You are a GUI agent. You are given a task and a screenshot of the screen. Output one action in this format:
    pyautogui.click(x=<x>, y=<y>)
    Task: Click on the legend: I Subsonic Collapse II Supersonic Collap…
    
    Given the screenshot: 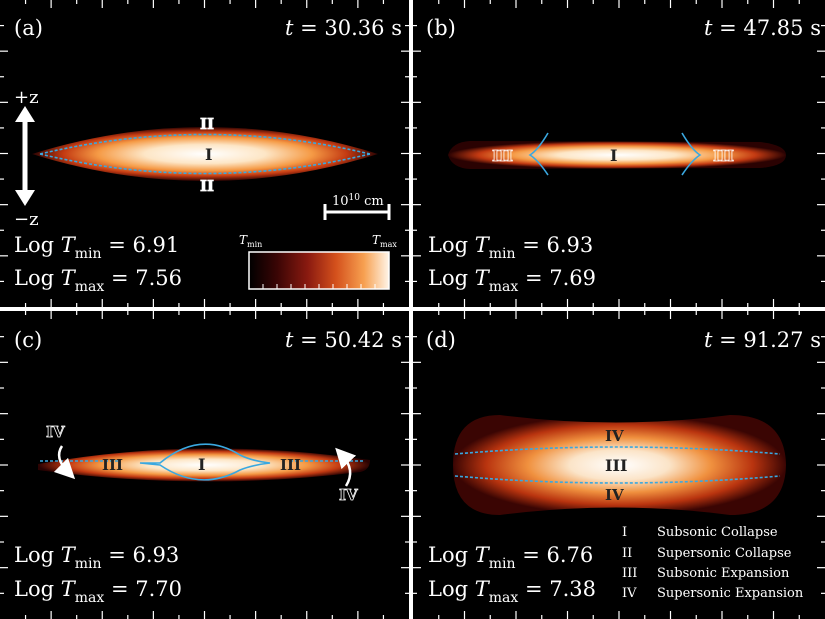 What is the action you would take?
    pyautogui.click(x=713, y=563)
    